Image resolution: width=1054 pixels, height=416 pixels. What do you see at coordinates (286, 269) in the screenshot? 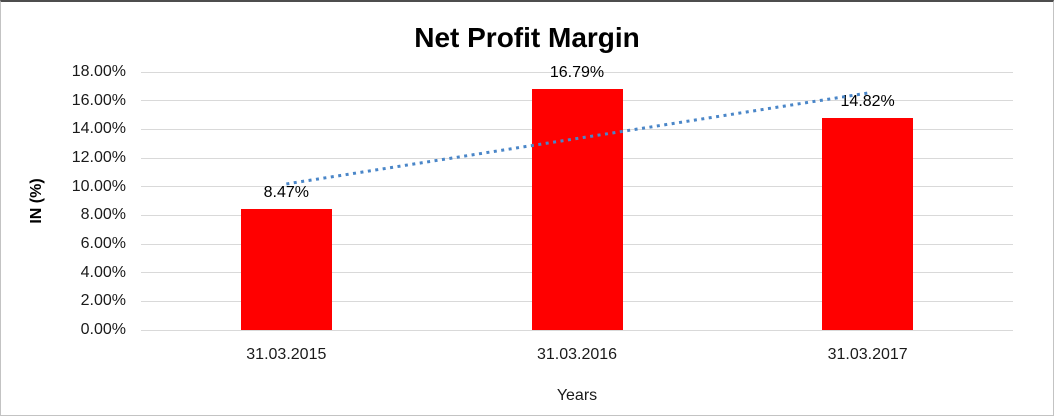
I see `bar-31.03.2015` at bounding box center [286, 269].